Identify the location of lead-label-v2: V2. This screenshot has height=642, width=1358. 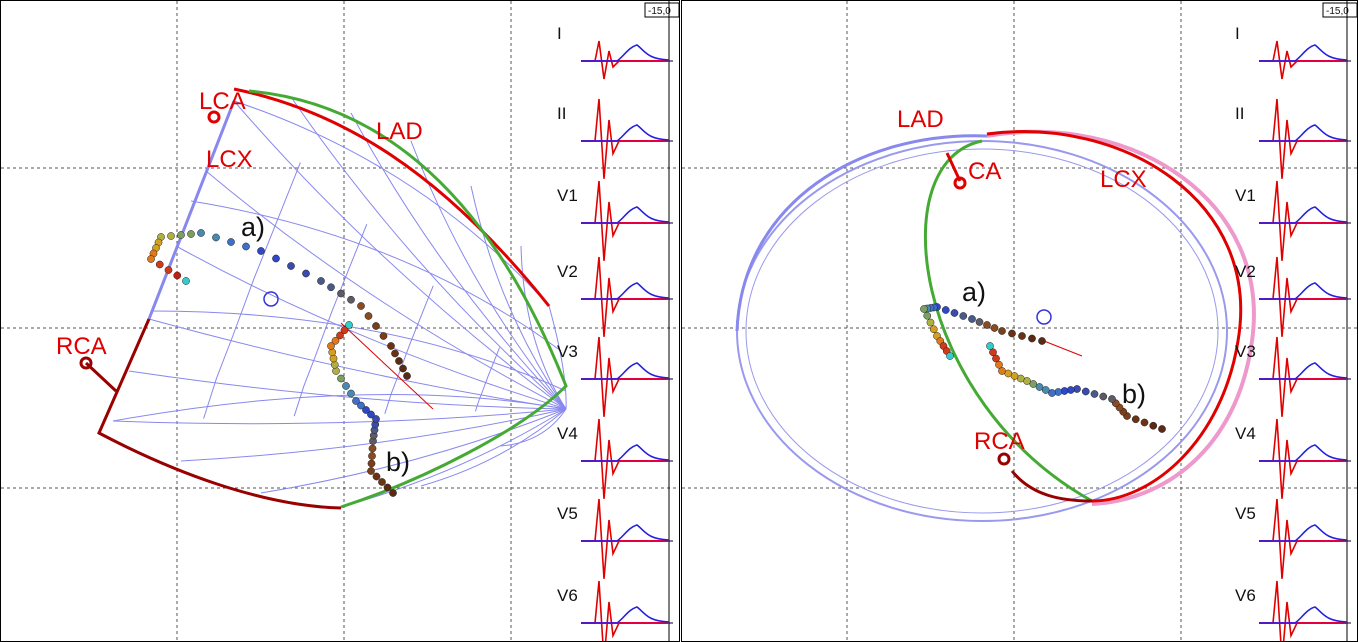
(567, 271).